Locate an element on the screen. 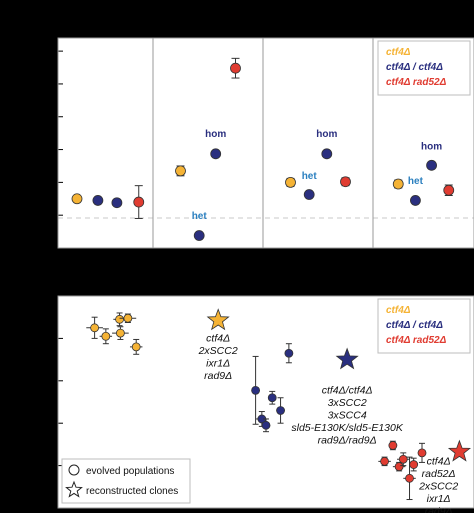  panel-a-point-labels: hom het hom het hom het is located at coordinates (317, 175).